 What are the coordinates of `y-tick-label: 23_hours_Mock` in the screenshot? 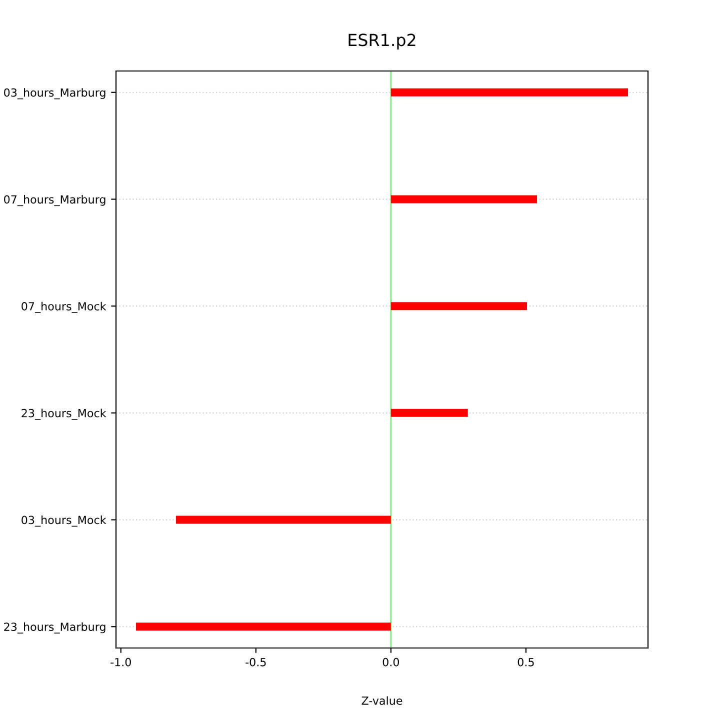 It's located at (64, 414).